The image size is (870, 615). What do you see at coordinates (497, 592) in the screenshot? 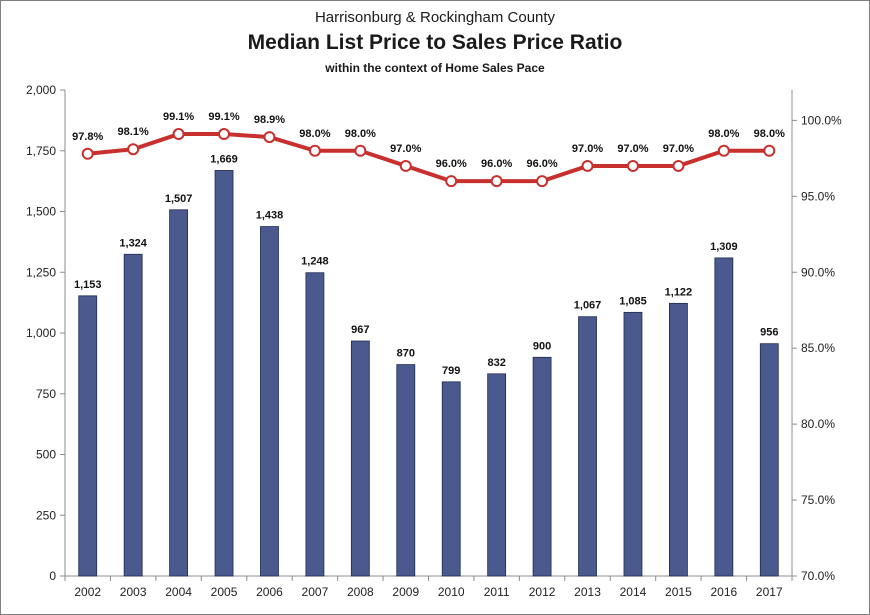
I see `x-tick-label: 2011` at bounding box center [497, 592].